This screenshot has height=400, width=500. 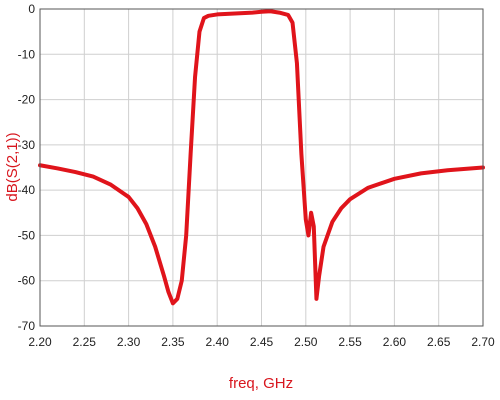 I want to click on y-tick-label: -30, so click(x=27, y=145).